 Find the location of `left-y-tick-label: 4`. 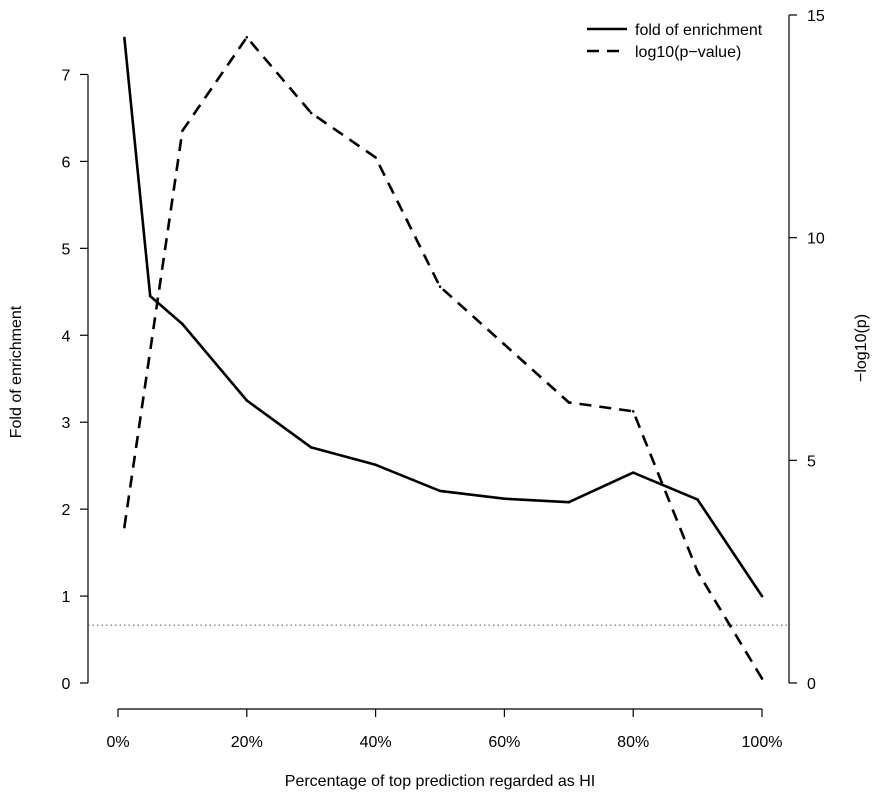

left-y-tick-label: 4 is located at coordinates (66, 336).